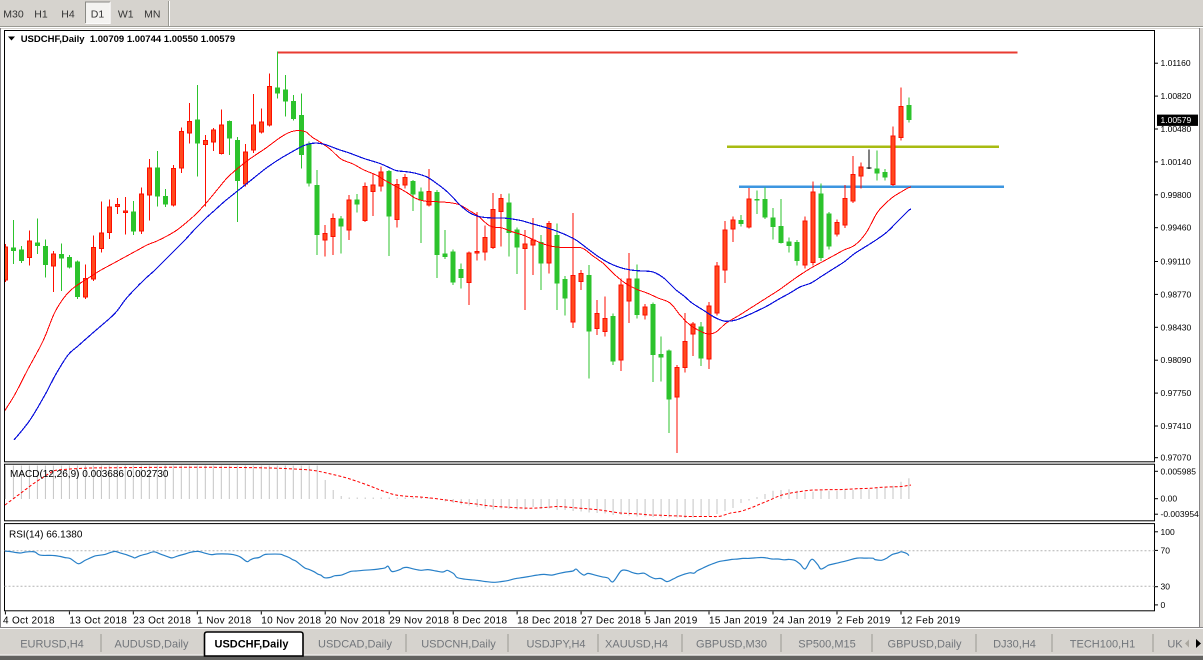 The image size is (1203, 660). Describe the element at coordinates (252, 645) in the screenshot. I see `svg-text: USDCHF,Daily` at that location.